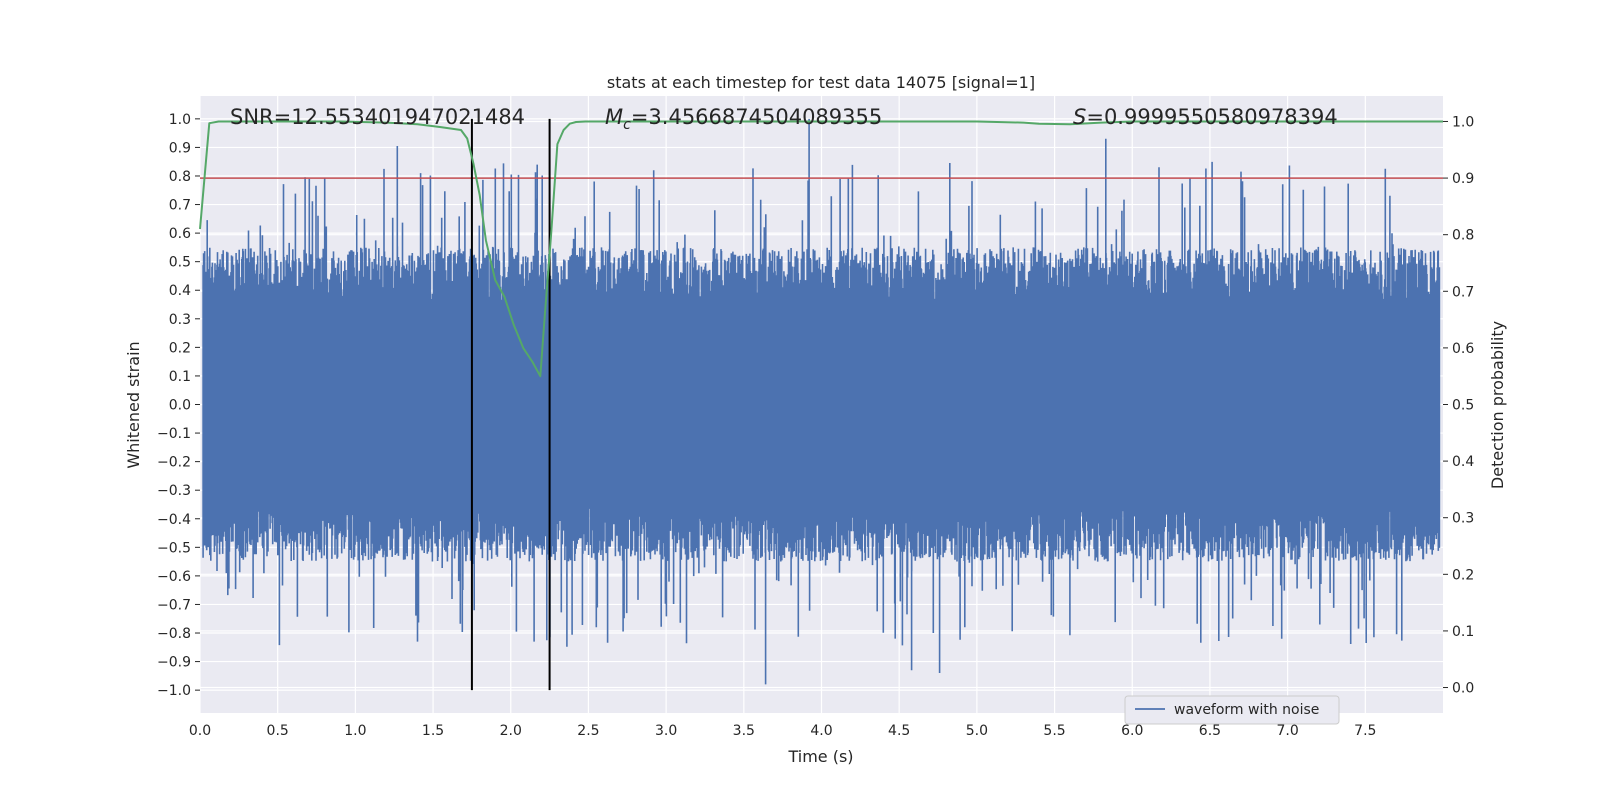 The width and height of the screenshot is (1600, 800). Describe the element at coordinates (174, 434) in the screenshot. I see `y-tick-label: −0.1` at that location.